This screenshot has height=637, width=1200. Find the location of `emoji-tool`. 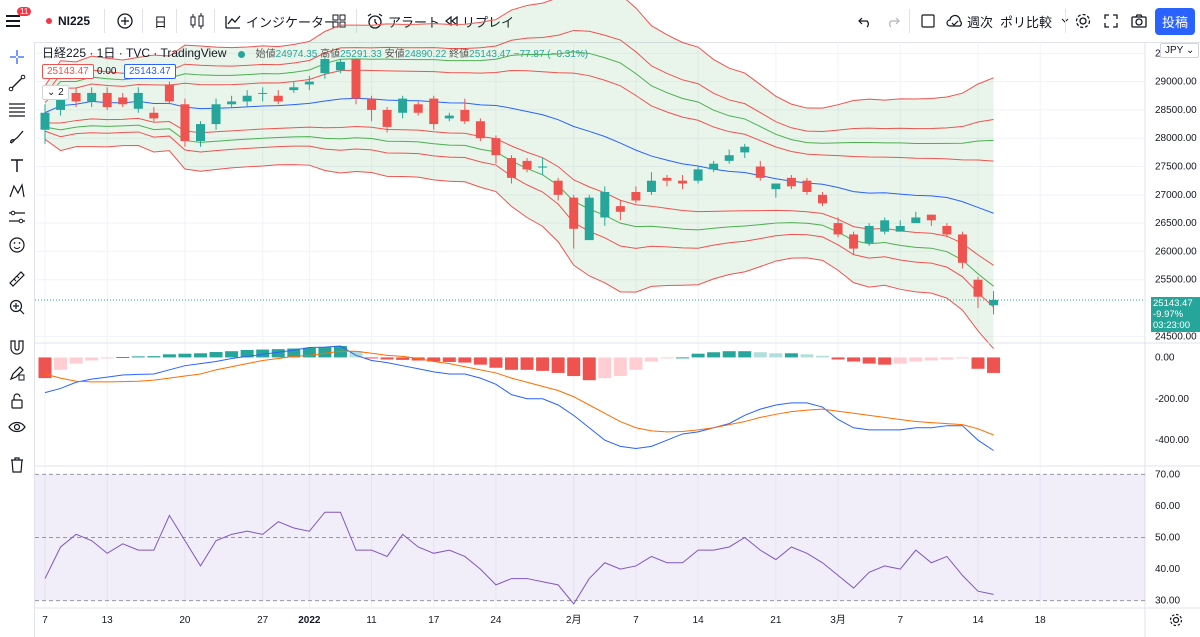

emoji-tool is located at coordinates (17, 245).